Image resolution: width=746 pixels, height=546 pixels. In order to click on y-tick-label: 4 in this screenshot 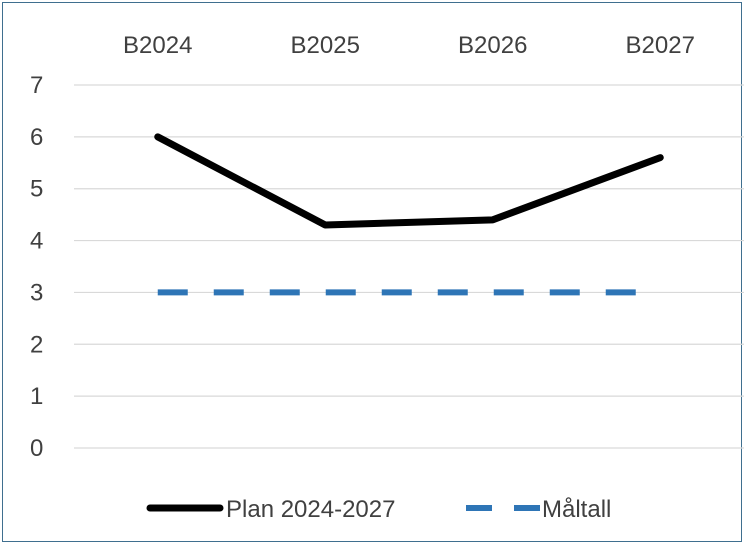, I will do `click(36, 241)`.